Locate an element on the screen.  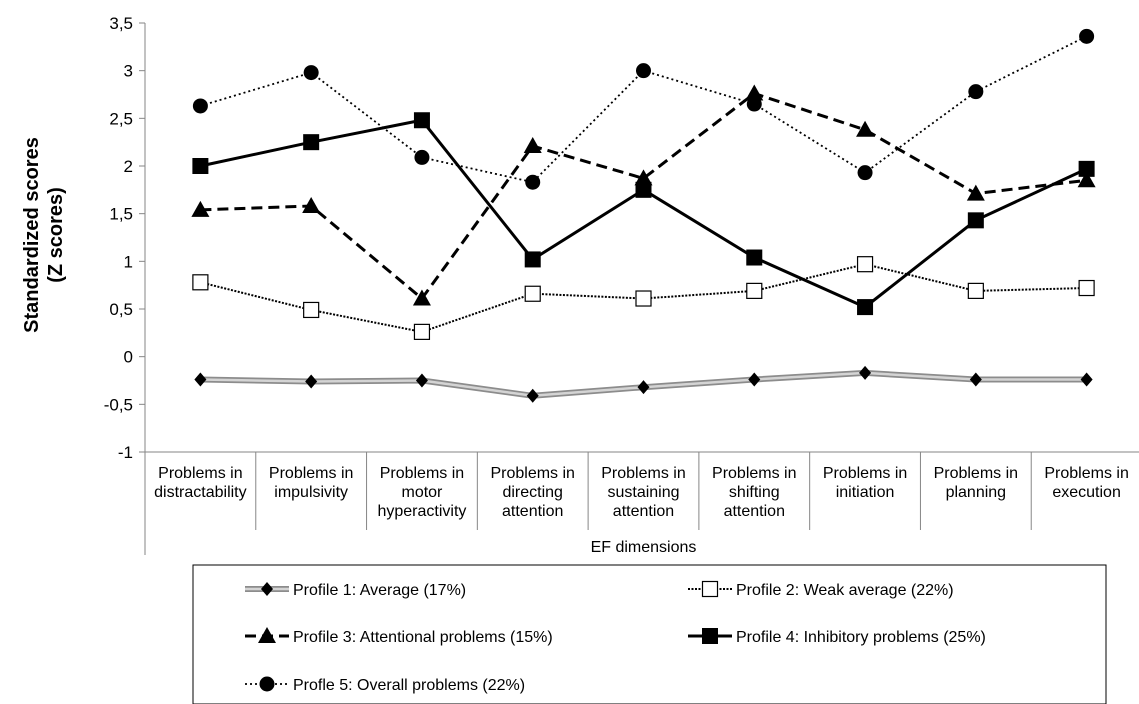
x-category-label: directing is located at coordinates (532, 492).